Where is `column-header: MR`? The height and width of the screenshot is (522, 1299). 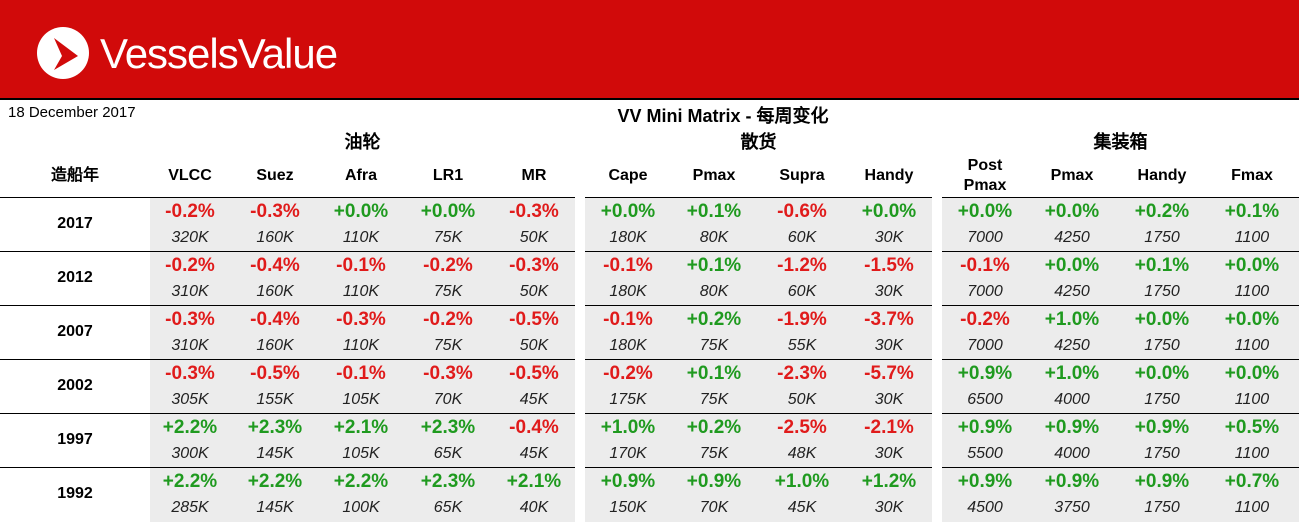 column-header: MR is located at coordinates (534, 175).